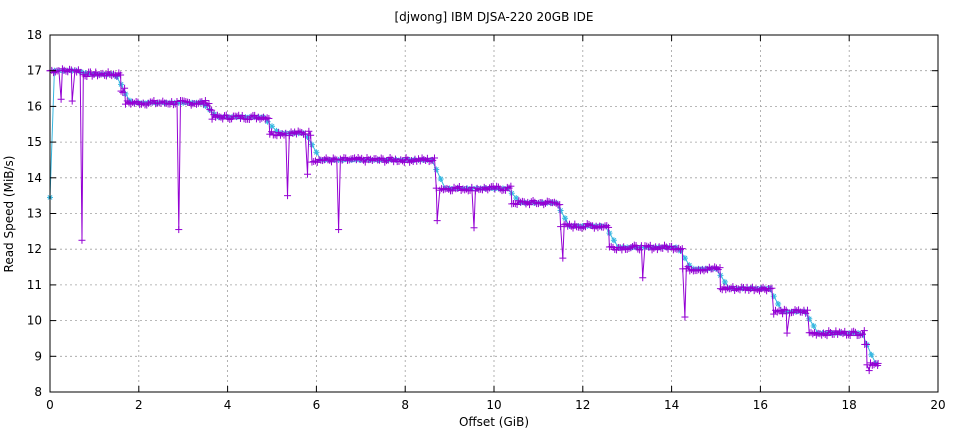 This screenshot has width=960, height=436. Describe the element at coordinates (34, 321) in the screenshot. I see `y-tick-label: 10` at that location.